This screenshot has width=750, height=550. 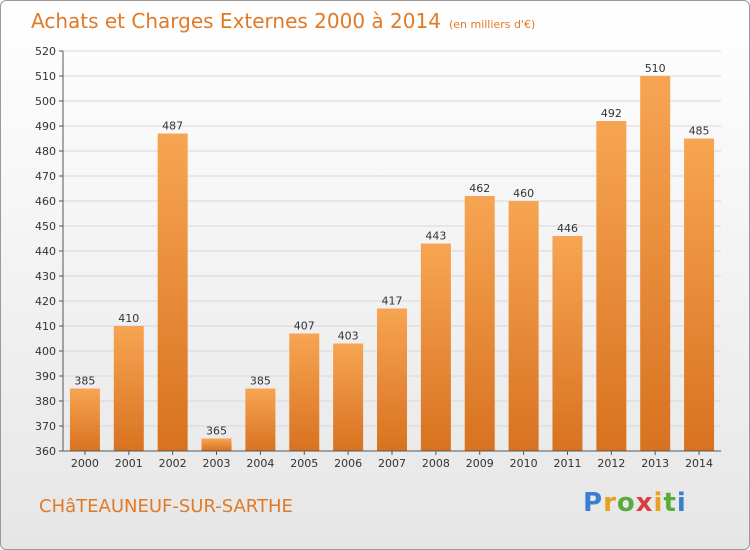 I want to click on y-tick-label: 370, so click(x=45, y=426).